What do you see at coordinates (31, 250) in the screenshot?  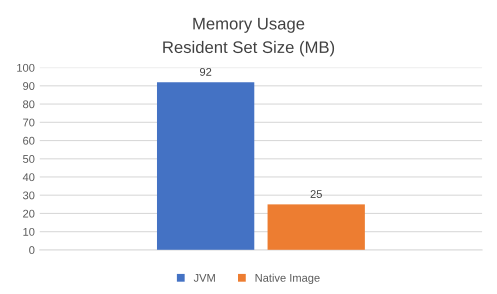 I see `y-tick-label: 0` at bounding box center [31, 250].